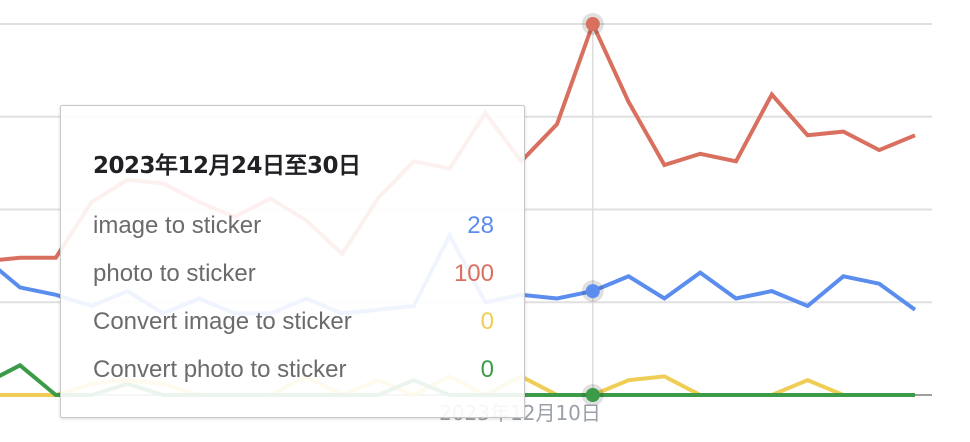 The image size is (970, 442). What do you see at coordinates (177, 225) in the screenshot?
I see `tooltip-series-label: image to sticker` at bounding box center [177, 225].